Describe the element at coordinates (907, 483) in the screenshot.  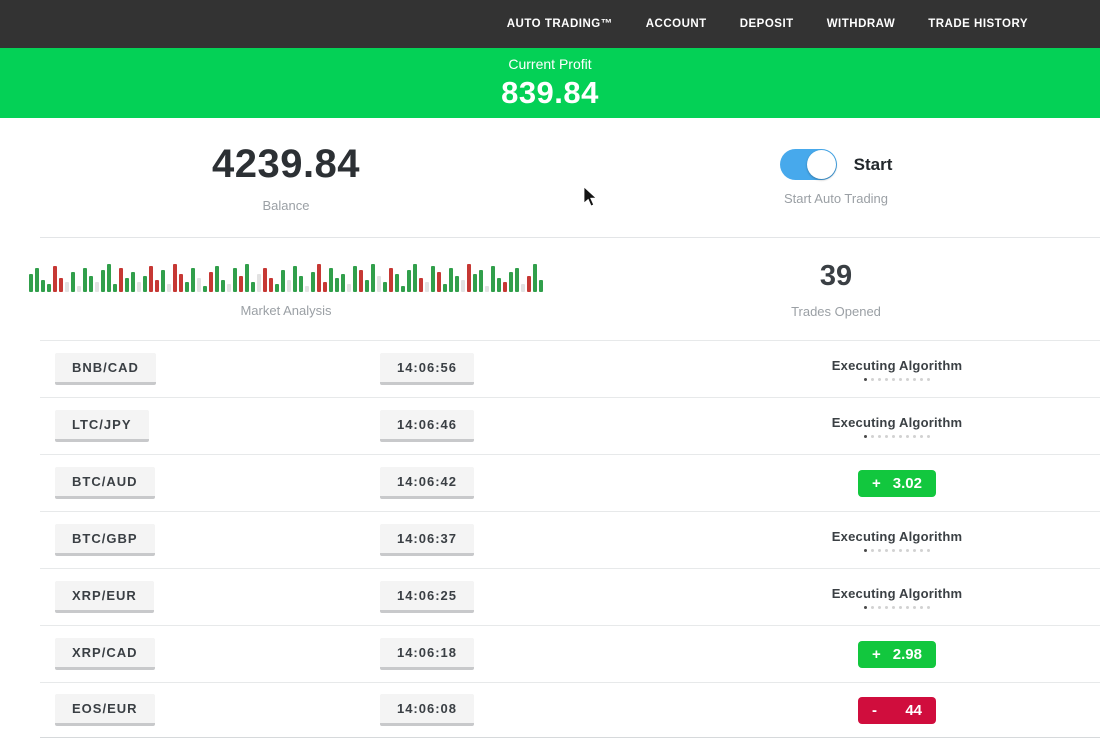
I see `result-value: 3.02` at that location.